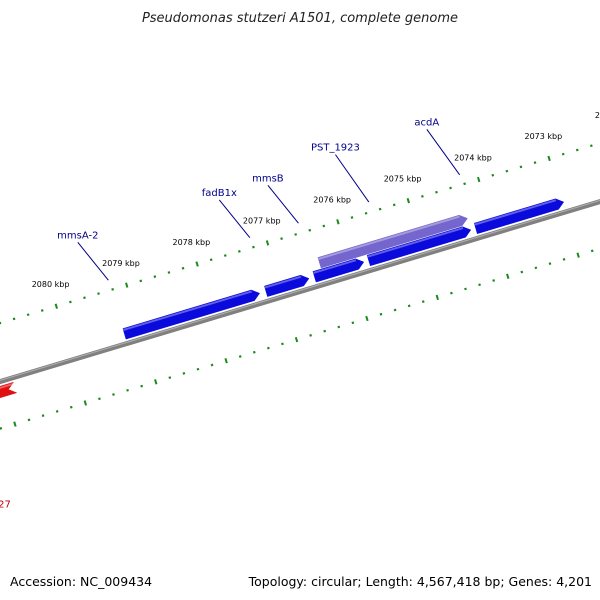  I want to click on scale-label: 2075 kbp, so click(403, 178).